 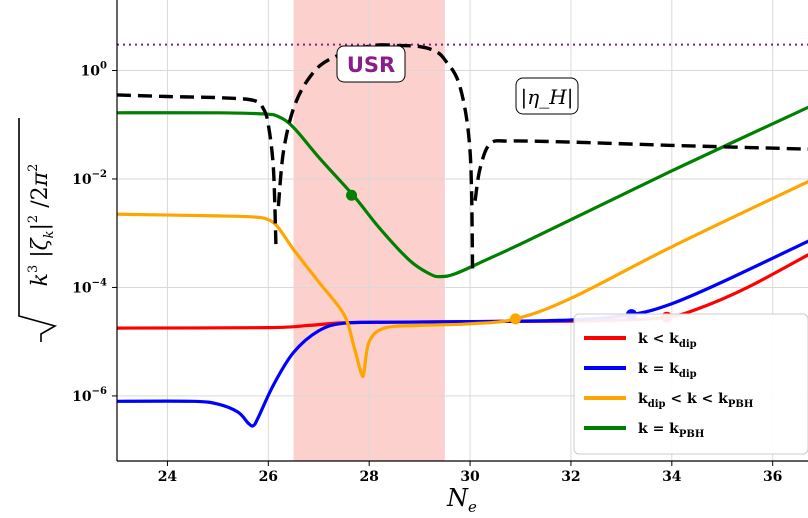 I want to click on usr-label-box, so click(x=371, y=64).